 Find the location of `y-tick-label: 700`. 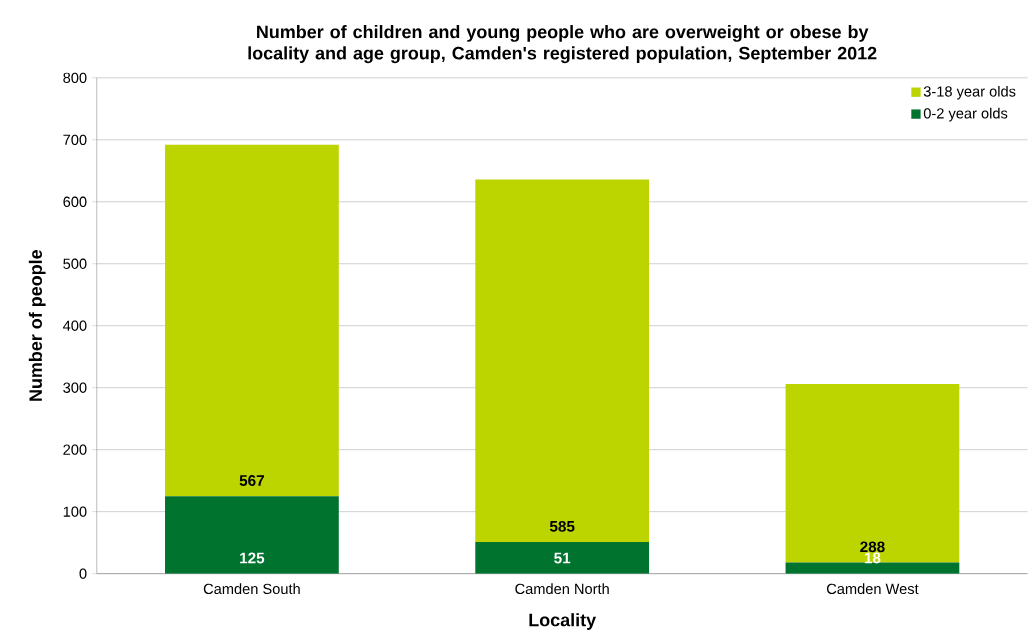

y-tick-label: 700 is located at coordinates (75, 139).